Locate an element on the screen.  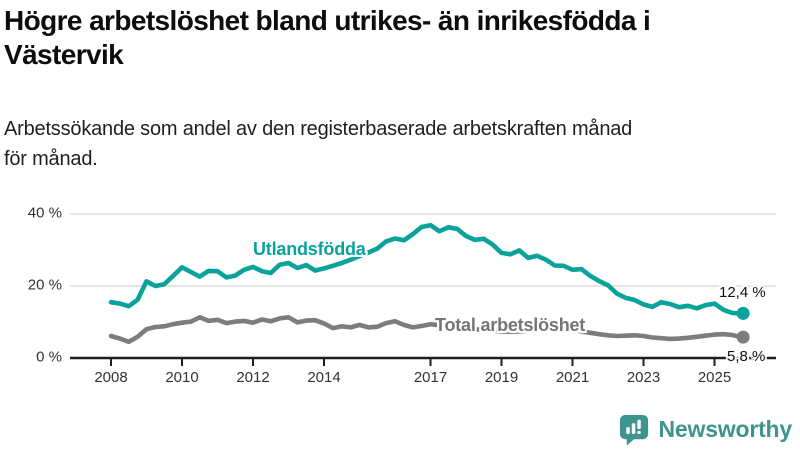
x-axis-label-2012: 2012 is located at coordinates (253, 377).